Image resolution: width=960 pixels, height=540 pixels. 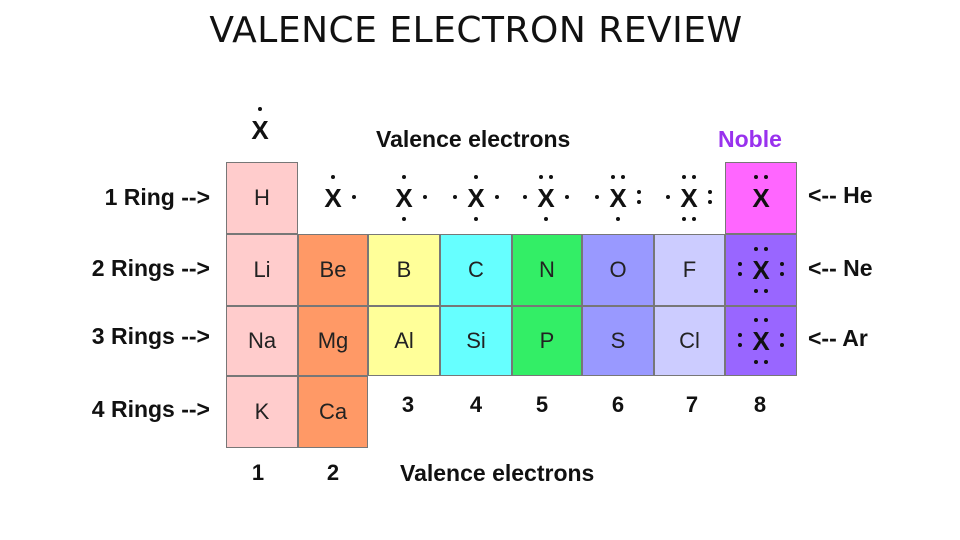 I want to click on noble-label-he: <-- He, so click(x=840, y=195).